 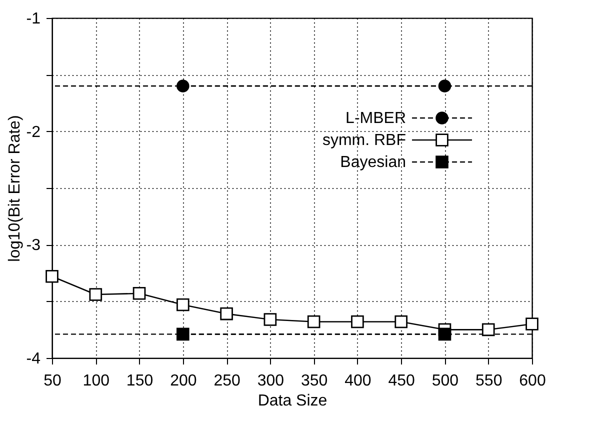 I want to click on legend-label: L-MBER, so click(x=376, y=118).